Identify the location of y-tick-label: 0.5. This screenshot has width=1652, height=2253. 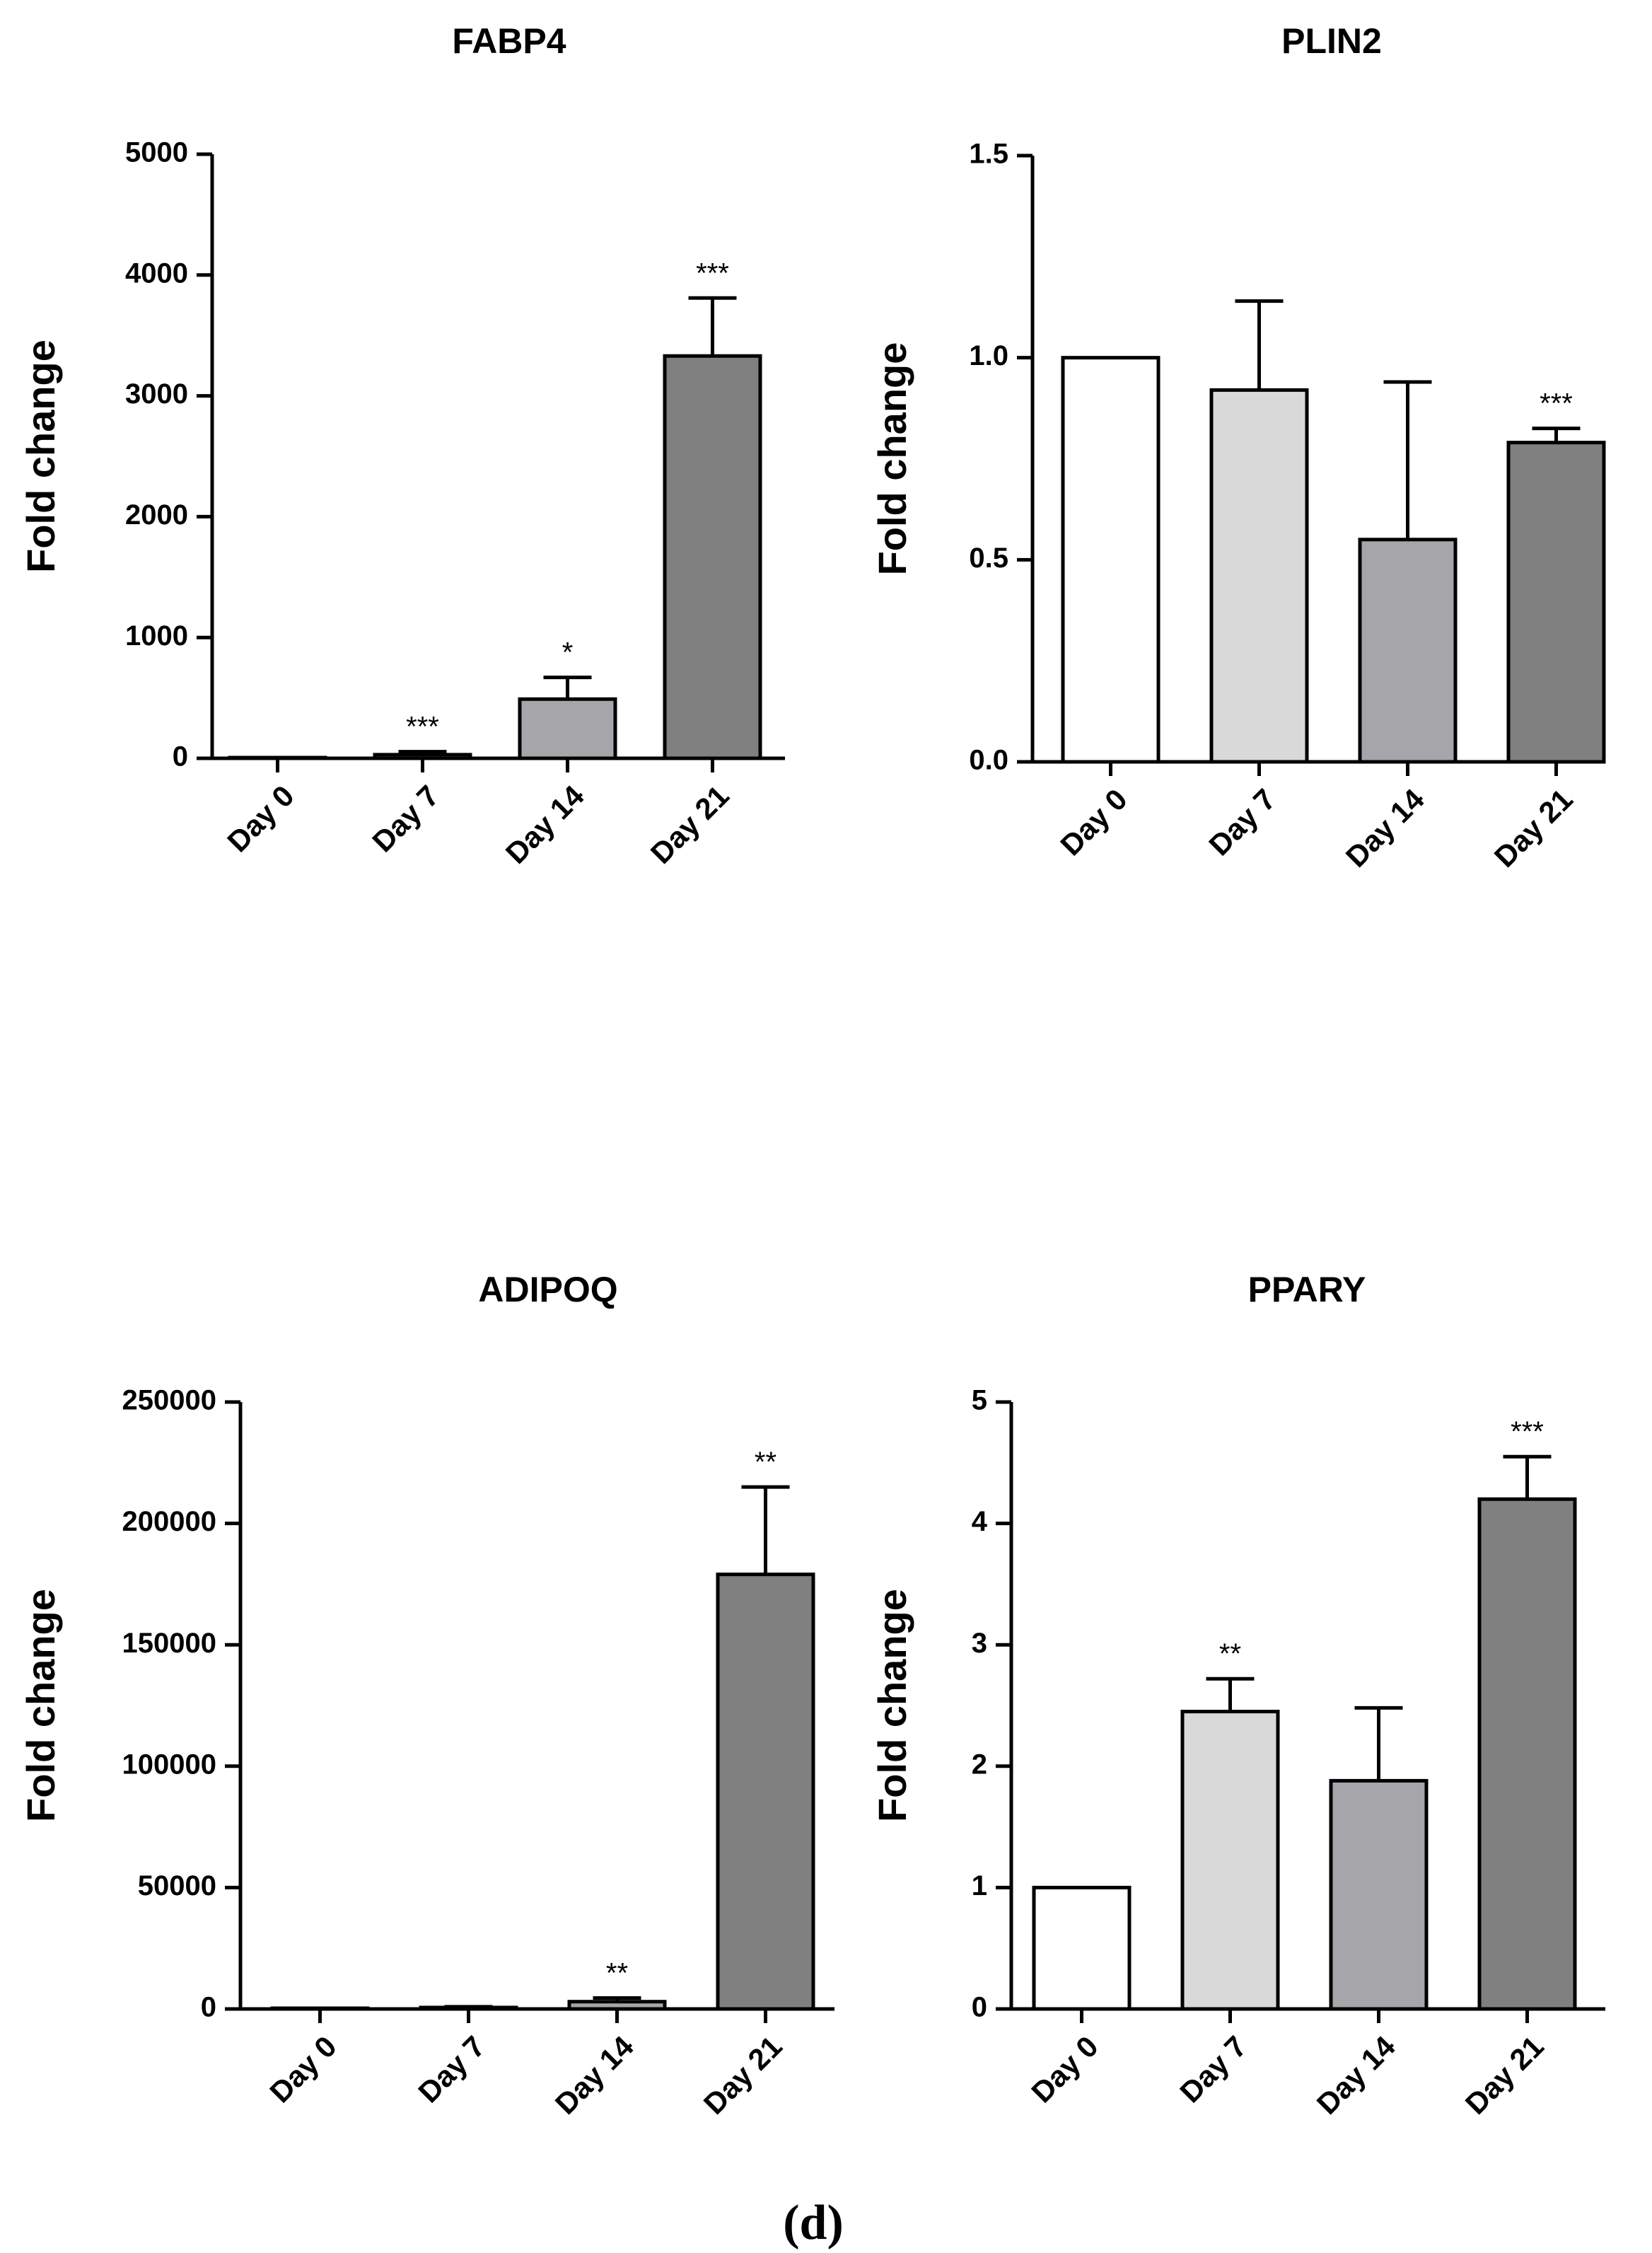
(989, 558).